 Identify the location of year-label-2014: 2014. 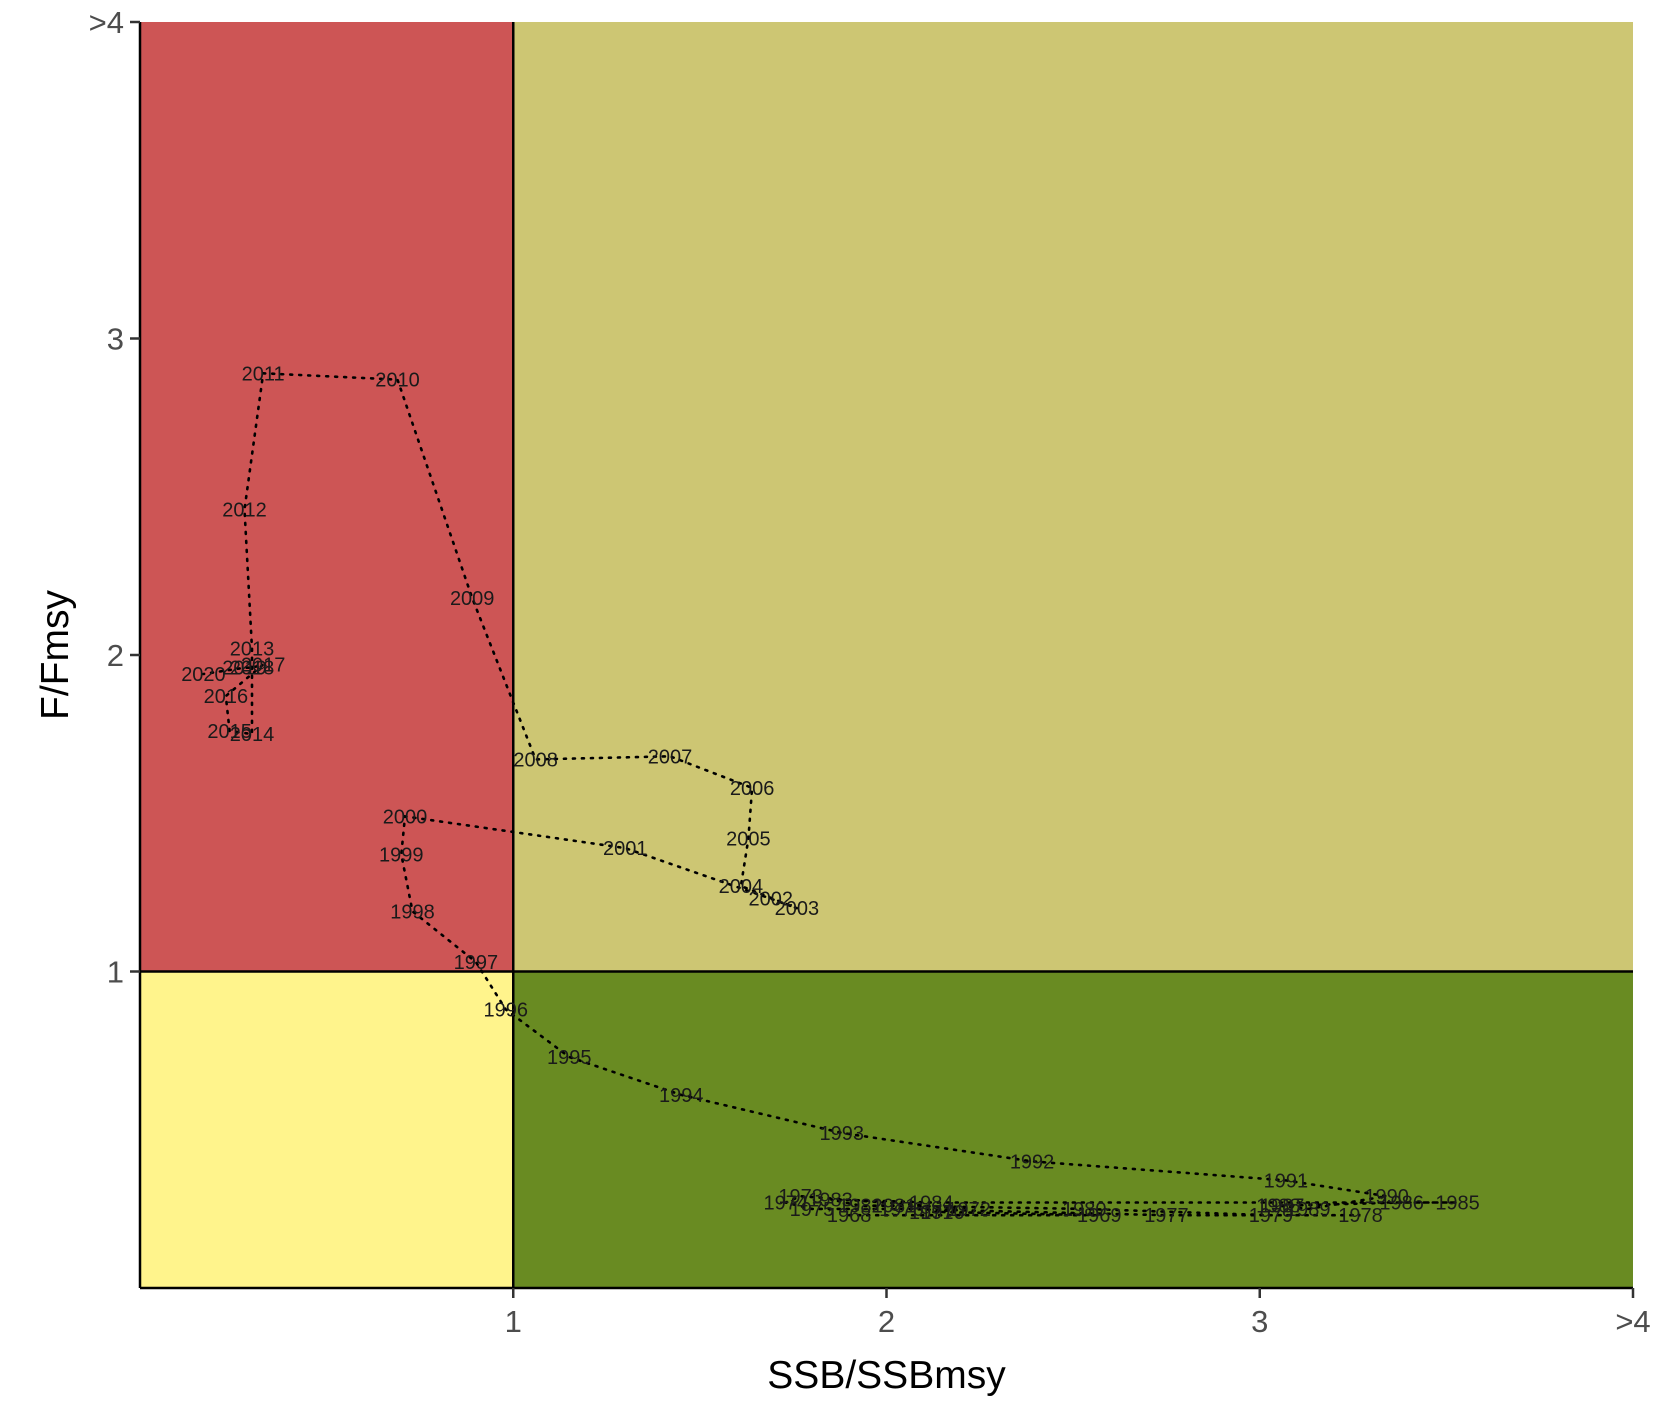
(252, 735).